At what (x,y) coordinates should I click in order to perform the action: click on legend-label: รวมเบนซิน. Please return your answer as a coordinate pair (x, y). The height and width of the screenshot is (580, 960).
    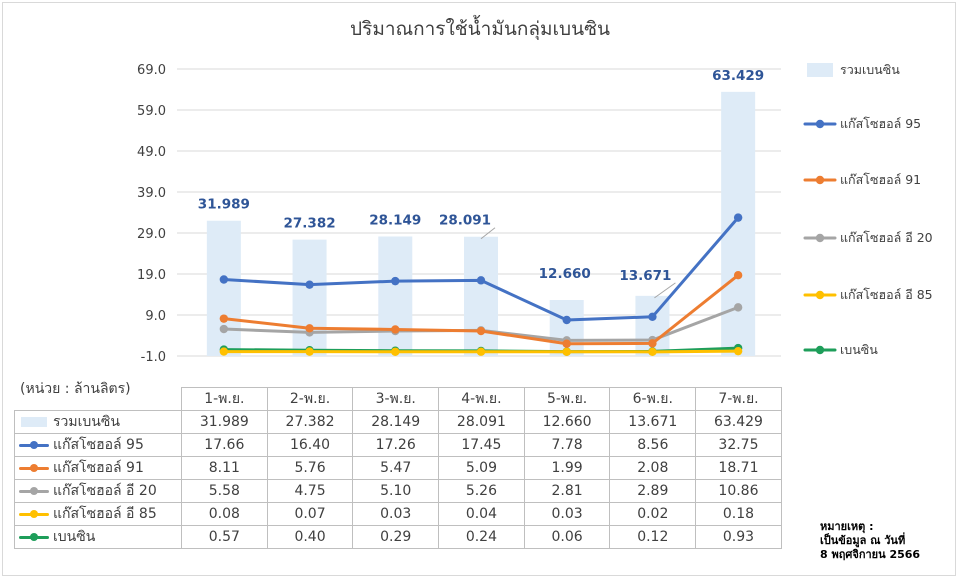
    Looking at the image, I should click on (870, 69).